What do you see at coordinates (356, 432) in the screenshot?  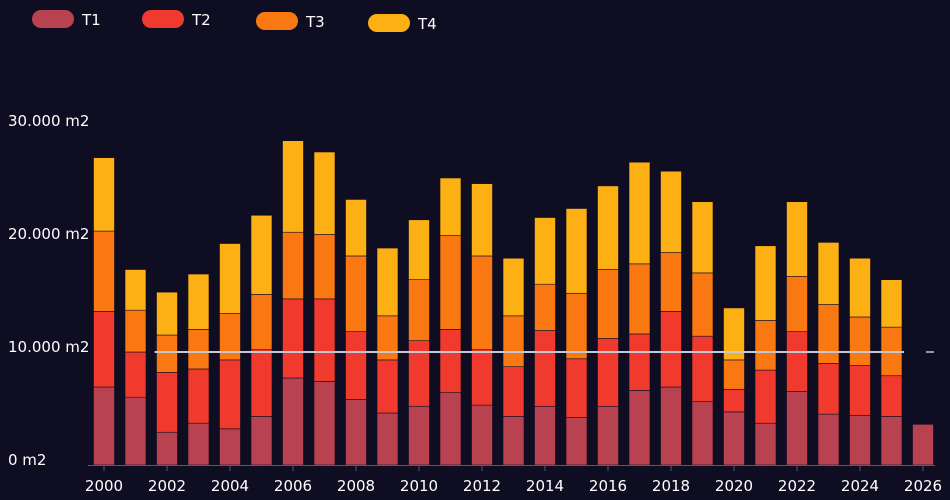 I see `bar-segment-t1-2008` at bounding box center [356, 432].